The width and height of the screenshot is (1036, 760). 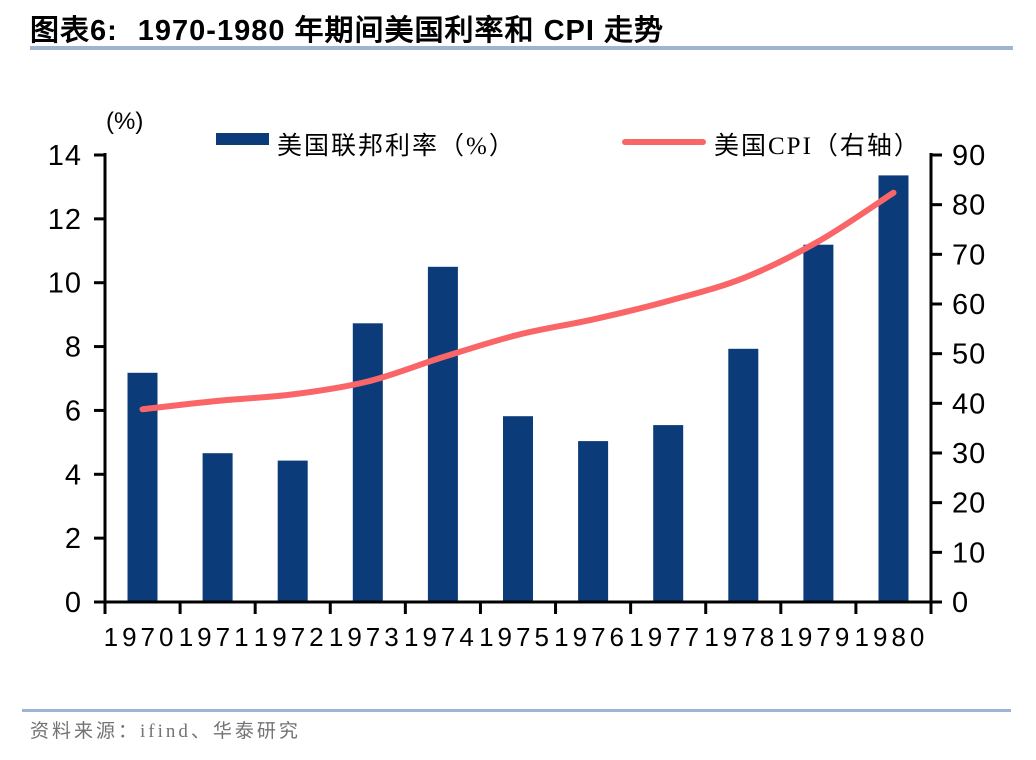 I want to click on right-axis-tick-80: 80, so click(x=969, y=206).